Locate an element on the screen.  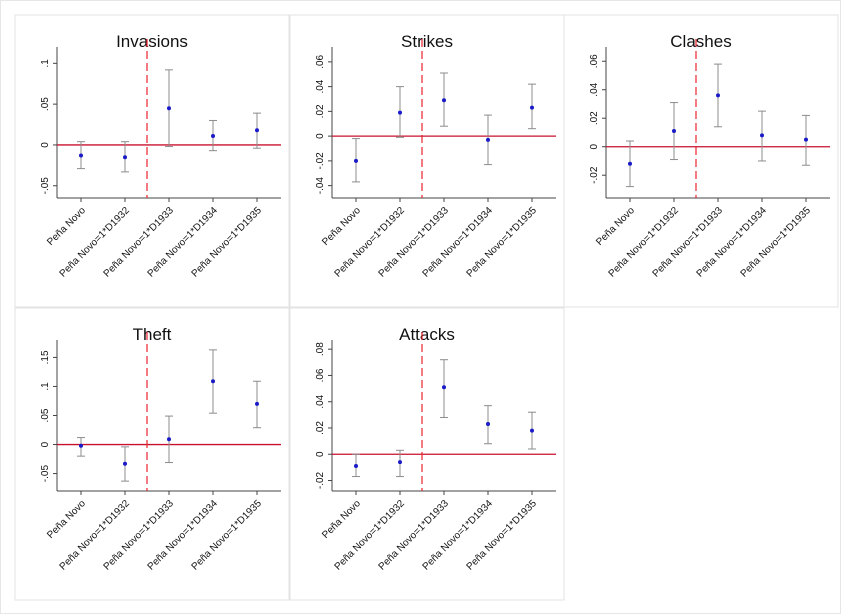
panel-title: Invasions is located at coordinates (152, 41).